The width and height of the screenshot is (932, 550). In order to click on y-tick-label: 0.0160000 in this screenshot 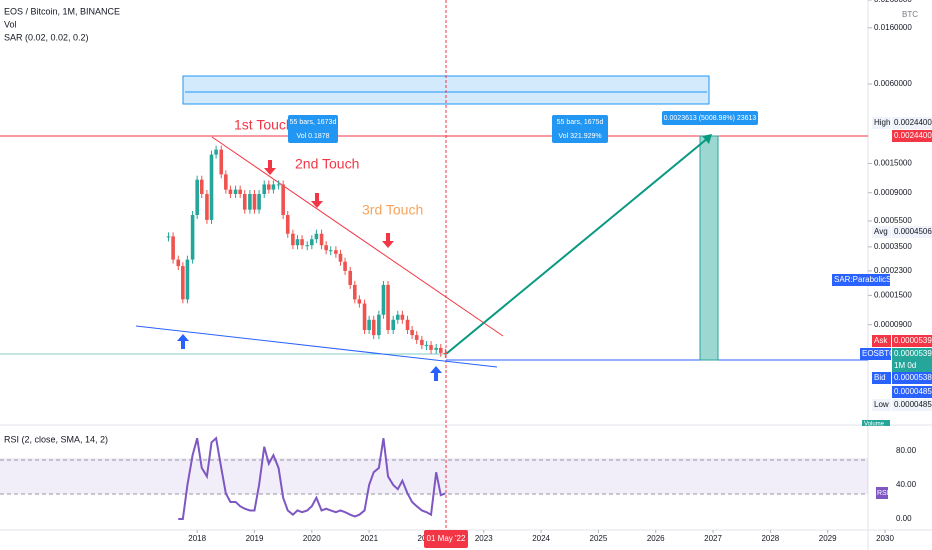, I will do `click(893, 27)`.